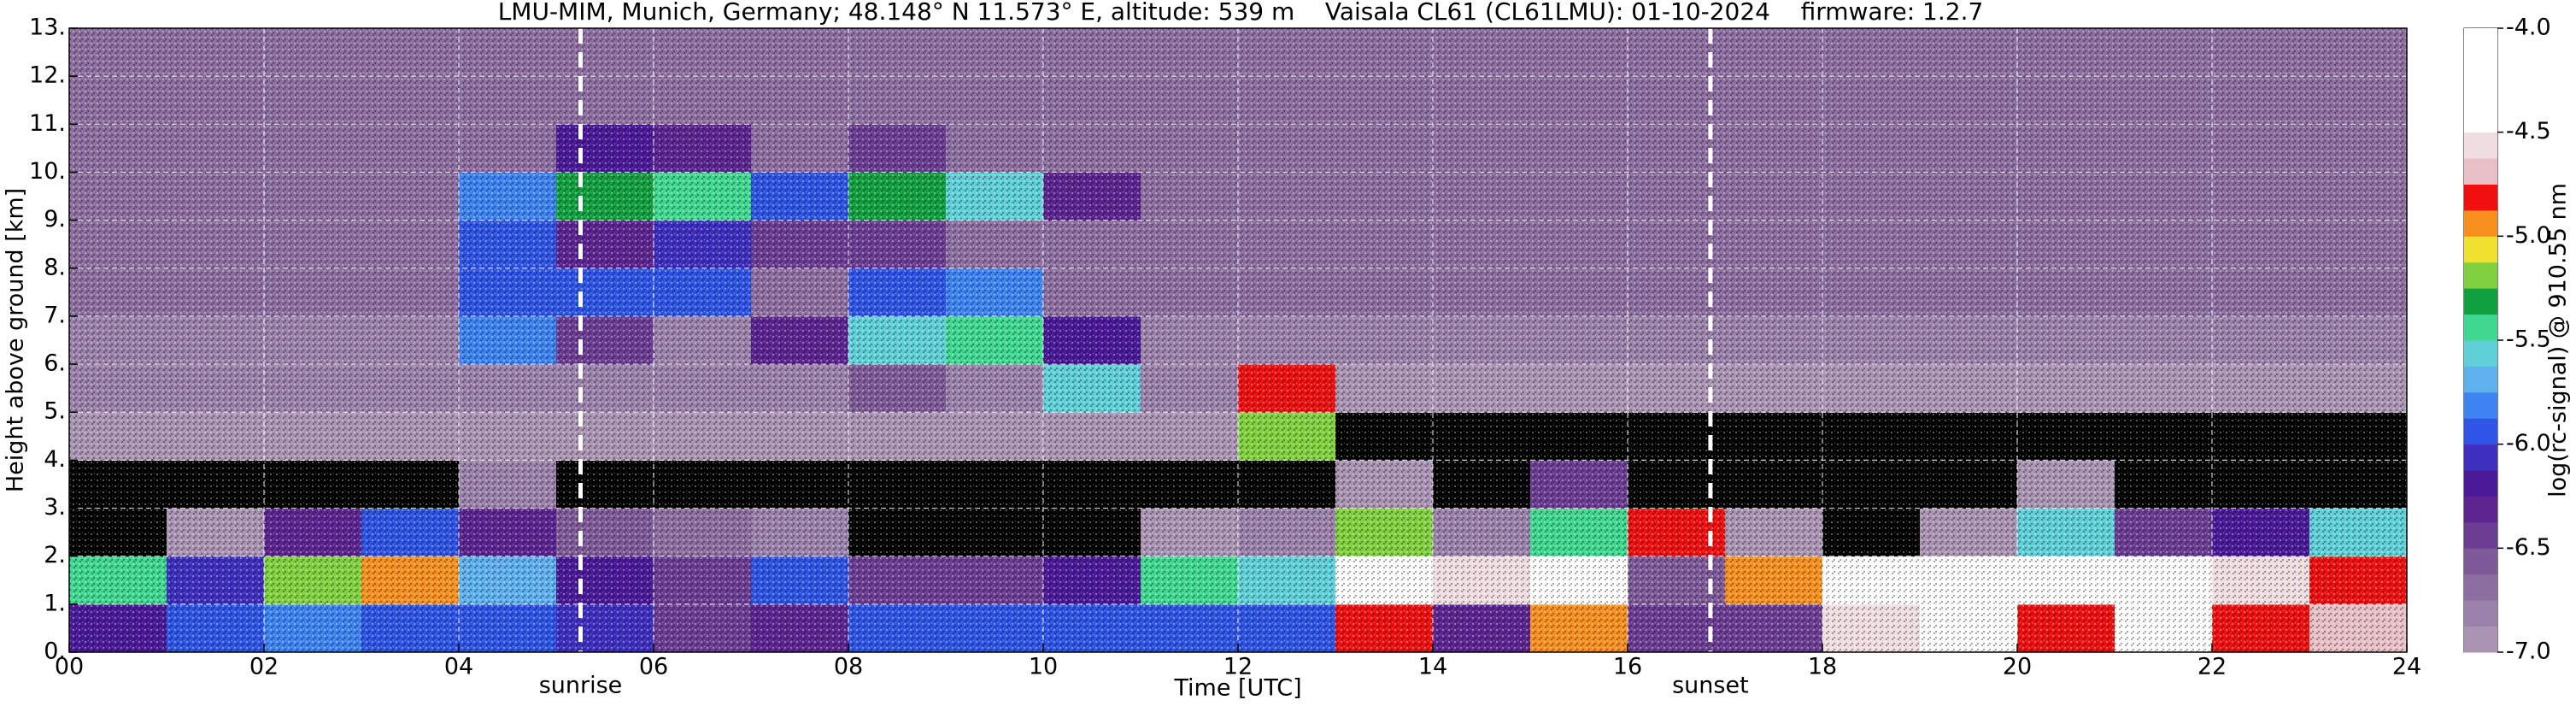 This screenshot has width=2576, height=706. I want to click on x-tick-label: 18, so click(1822, 667).